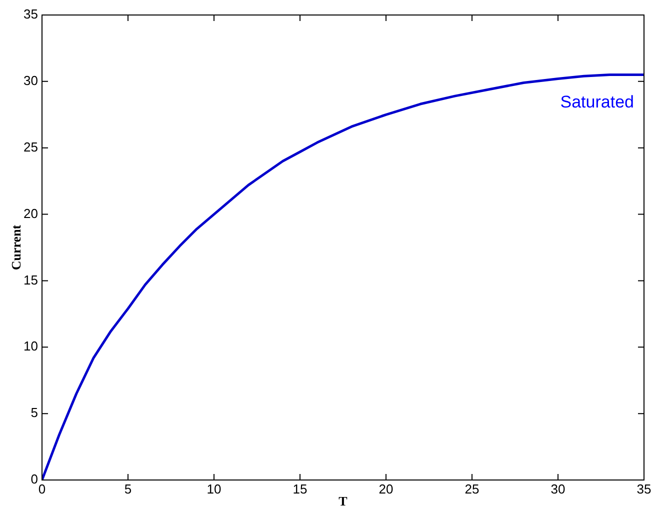 The width and height of the screenshot is (657, 509). Describe the element at coordinates (34, 412) in the screenshot. I see `y-tick-label: 5` at that location.